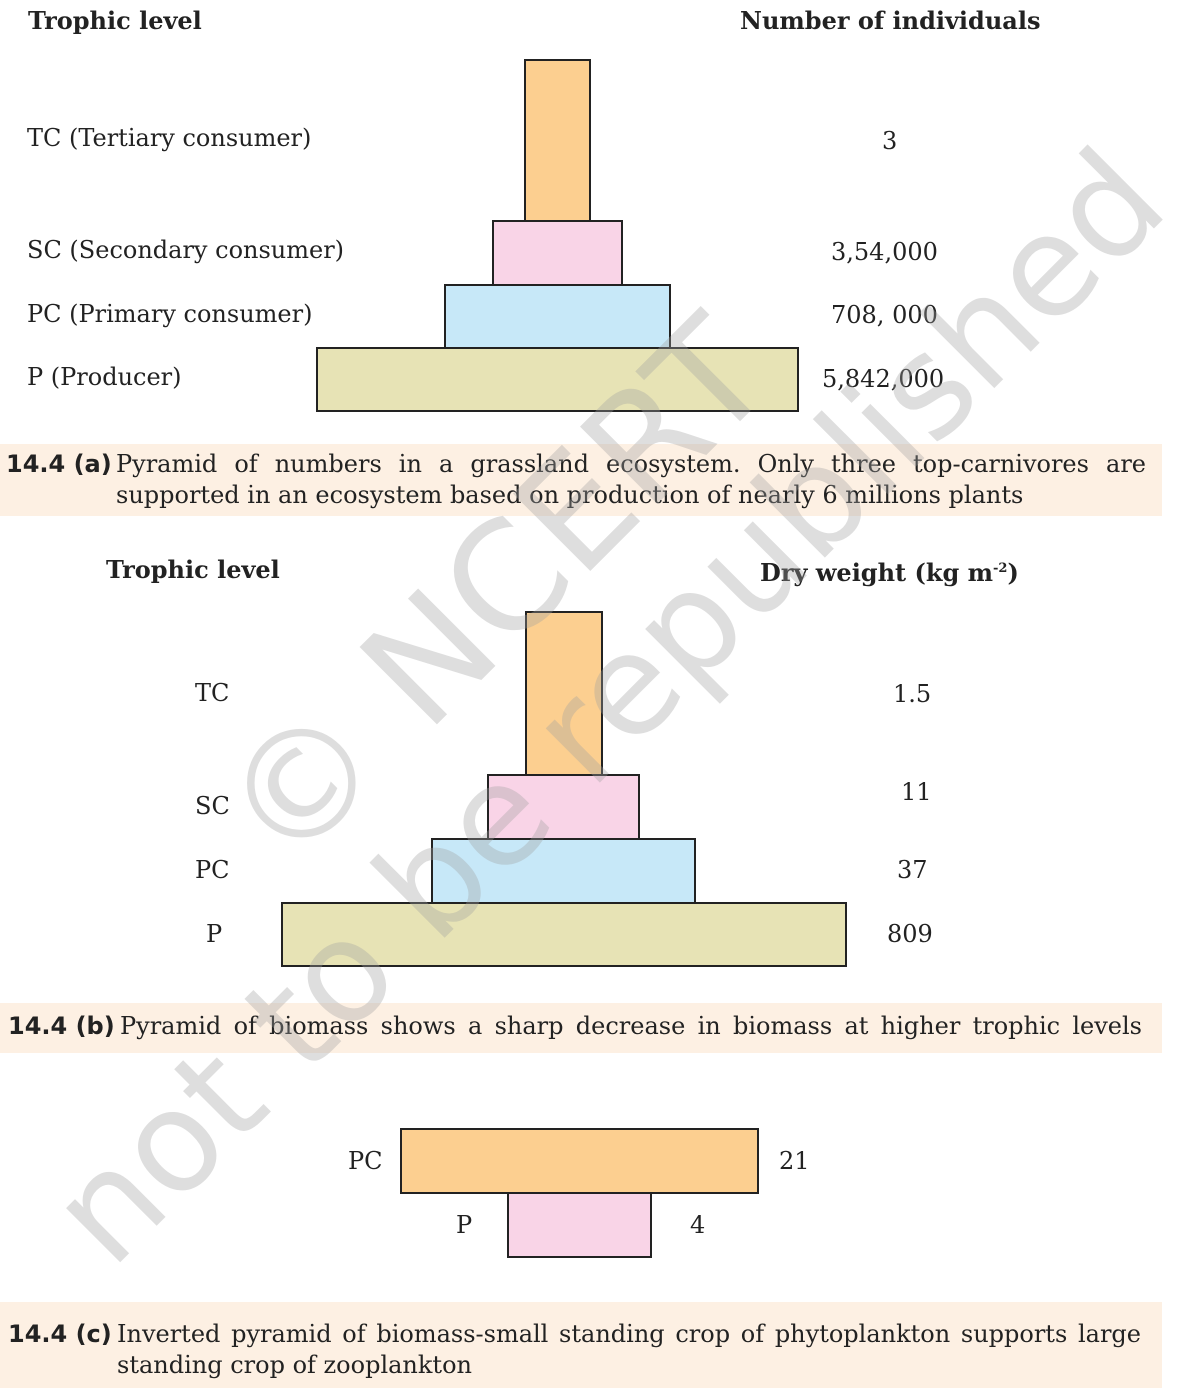 The height and width of the screenshot is (1388, 1186). Describe the element at coordinates (169, 138) in the screenshot. I see `panel-a-label-tc: TC (Tertiary consumer)` at that location.